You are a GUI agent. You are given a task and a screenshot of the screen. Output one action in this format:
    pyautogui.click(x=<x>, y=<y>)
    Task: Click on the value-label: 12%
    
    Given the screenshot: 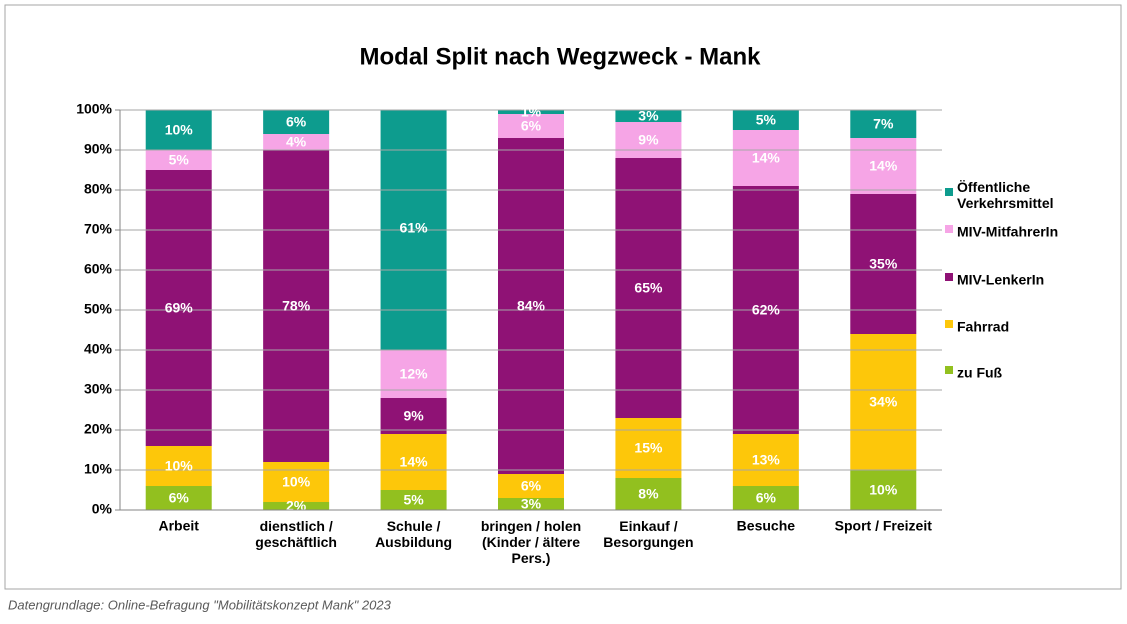 What is the action you would take?
    pyautogui.click(x=414, y=374)
    